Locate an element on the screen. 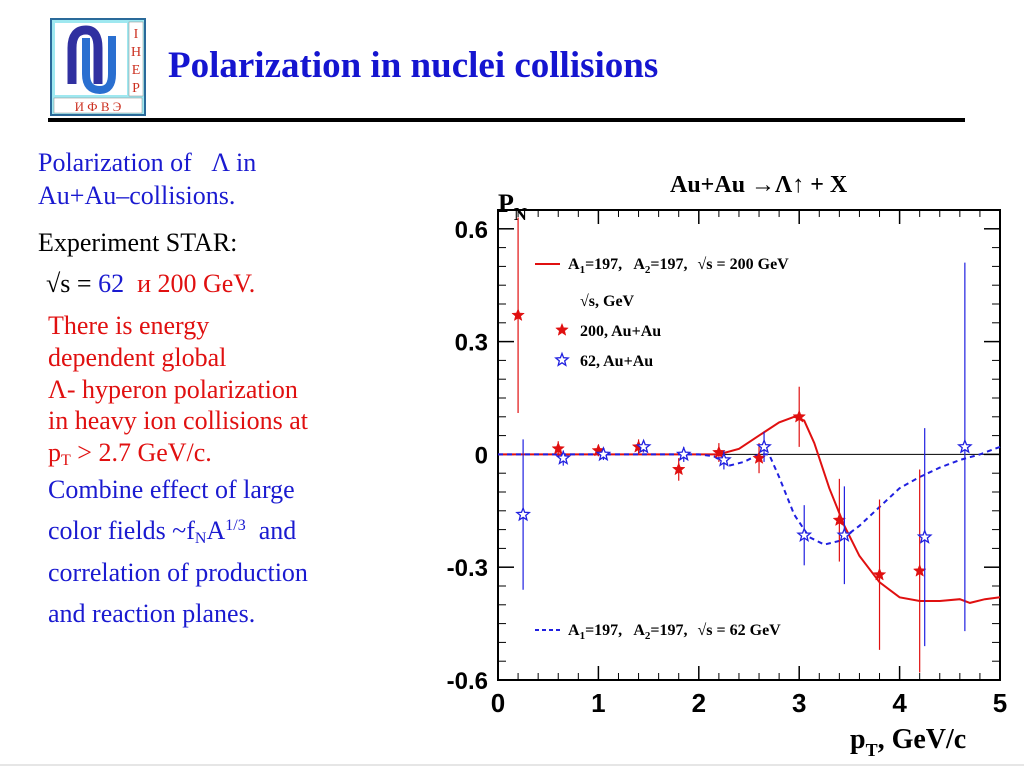 The image size is (1024, 768). title-divider is located at coordinates (506, 120).